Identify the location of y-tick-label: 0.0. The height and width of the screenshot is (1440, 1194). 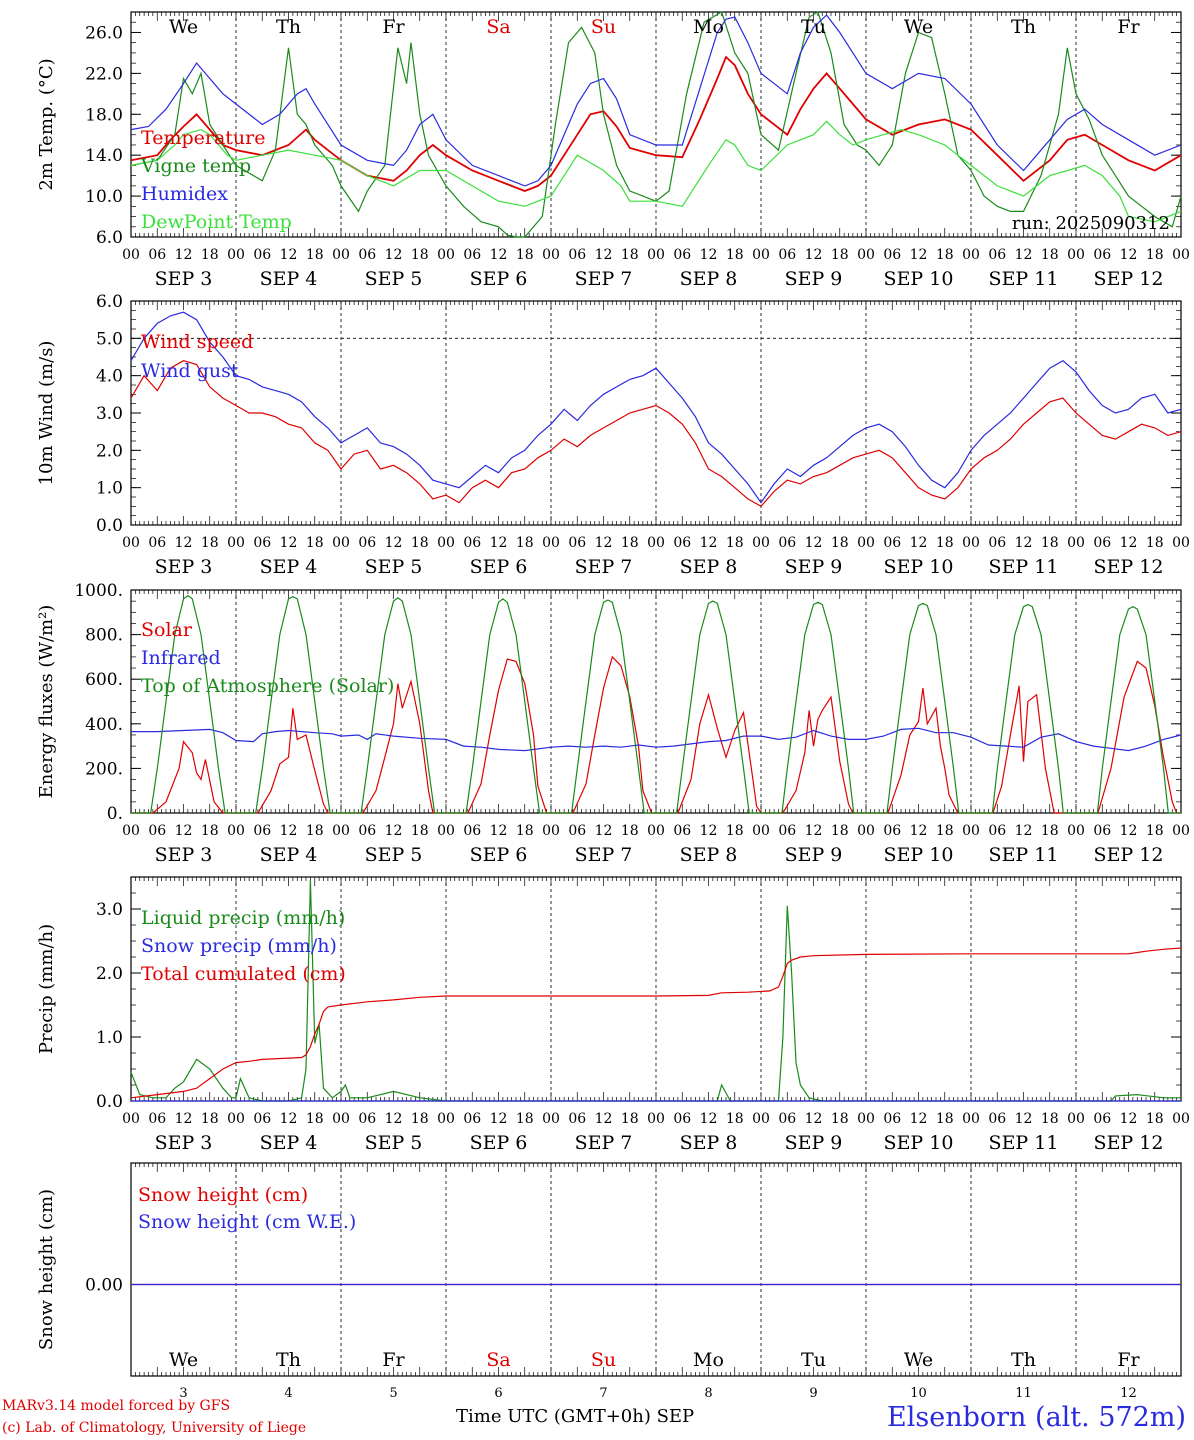
(109, 1102).